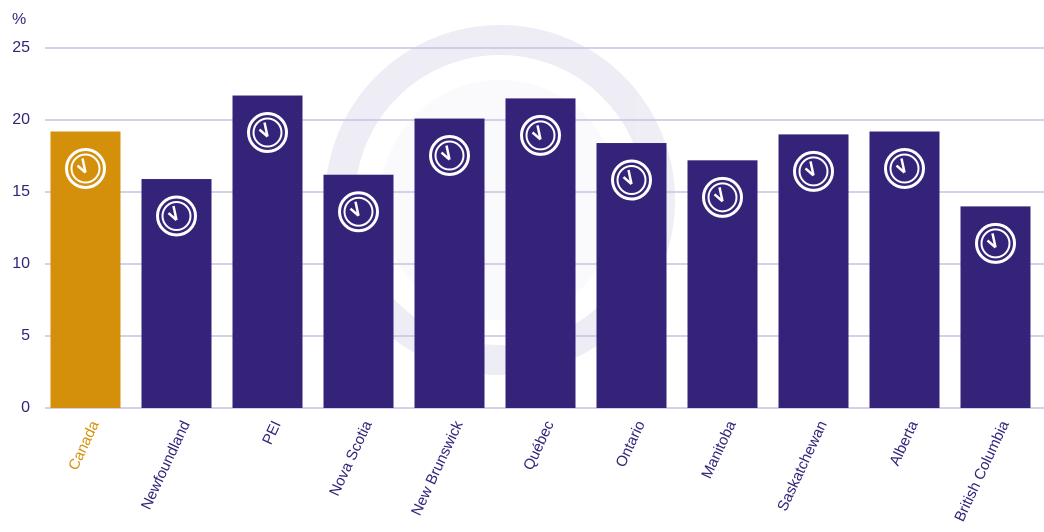  I want to click on x-tick-label: Manitoba, so click(719, 450).